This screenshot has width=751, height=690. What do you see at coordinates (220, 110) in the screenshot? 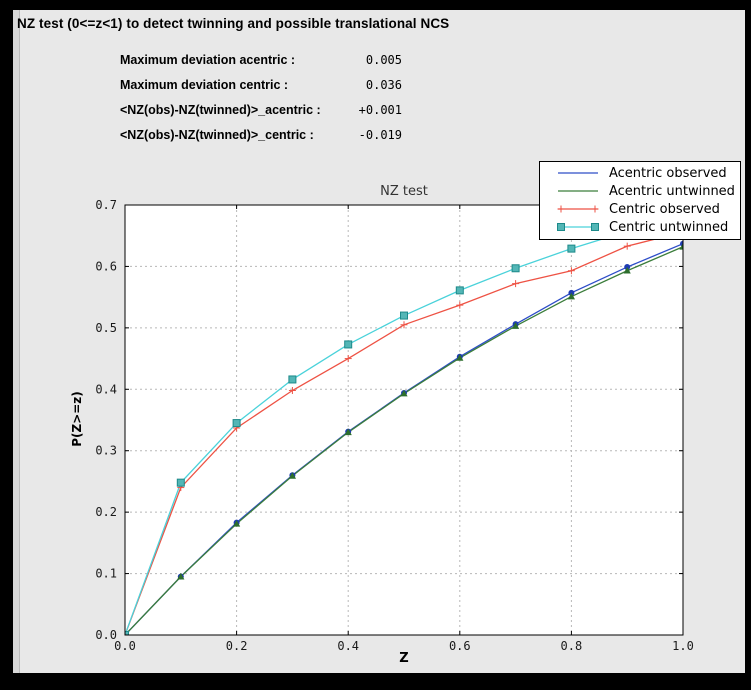
I see `stat-label: <NZ(obs)-NZ(twinned)>_acentric :` at bounding box center [220, 110].